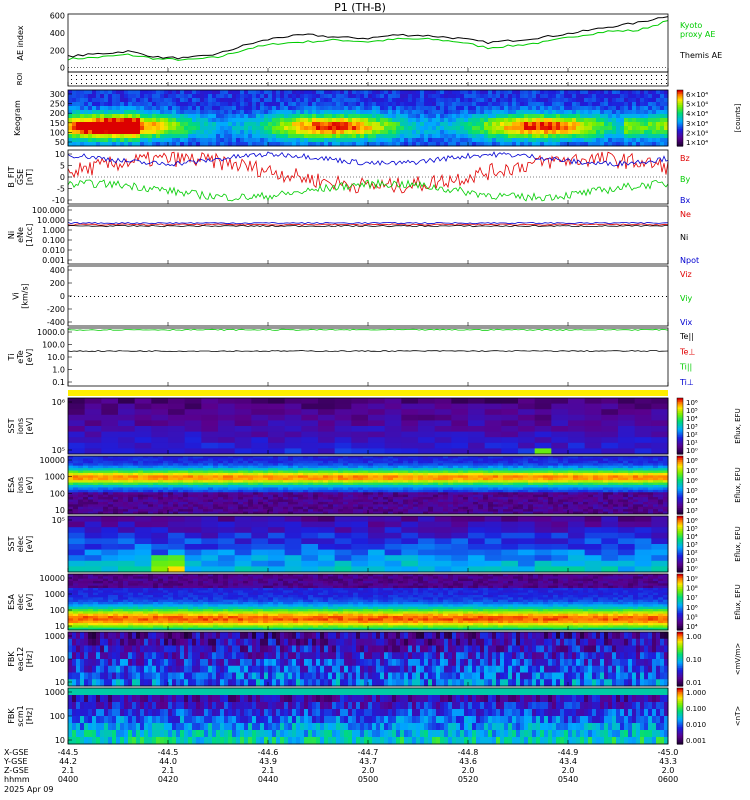  I want to click on y-tick-label: 10⁶, so click(58, 402).